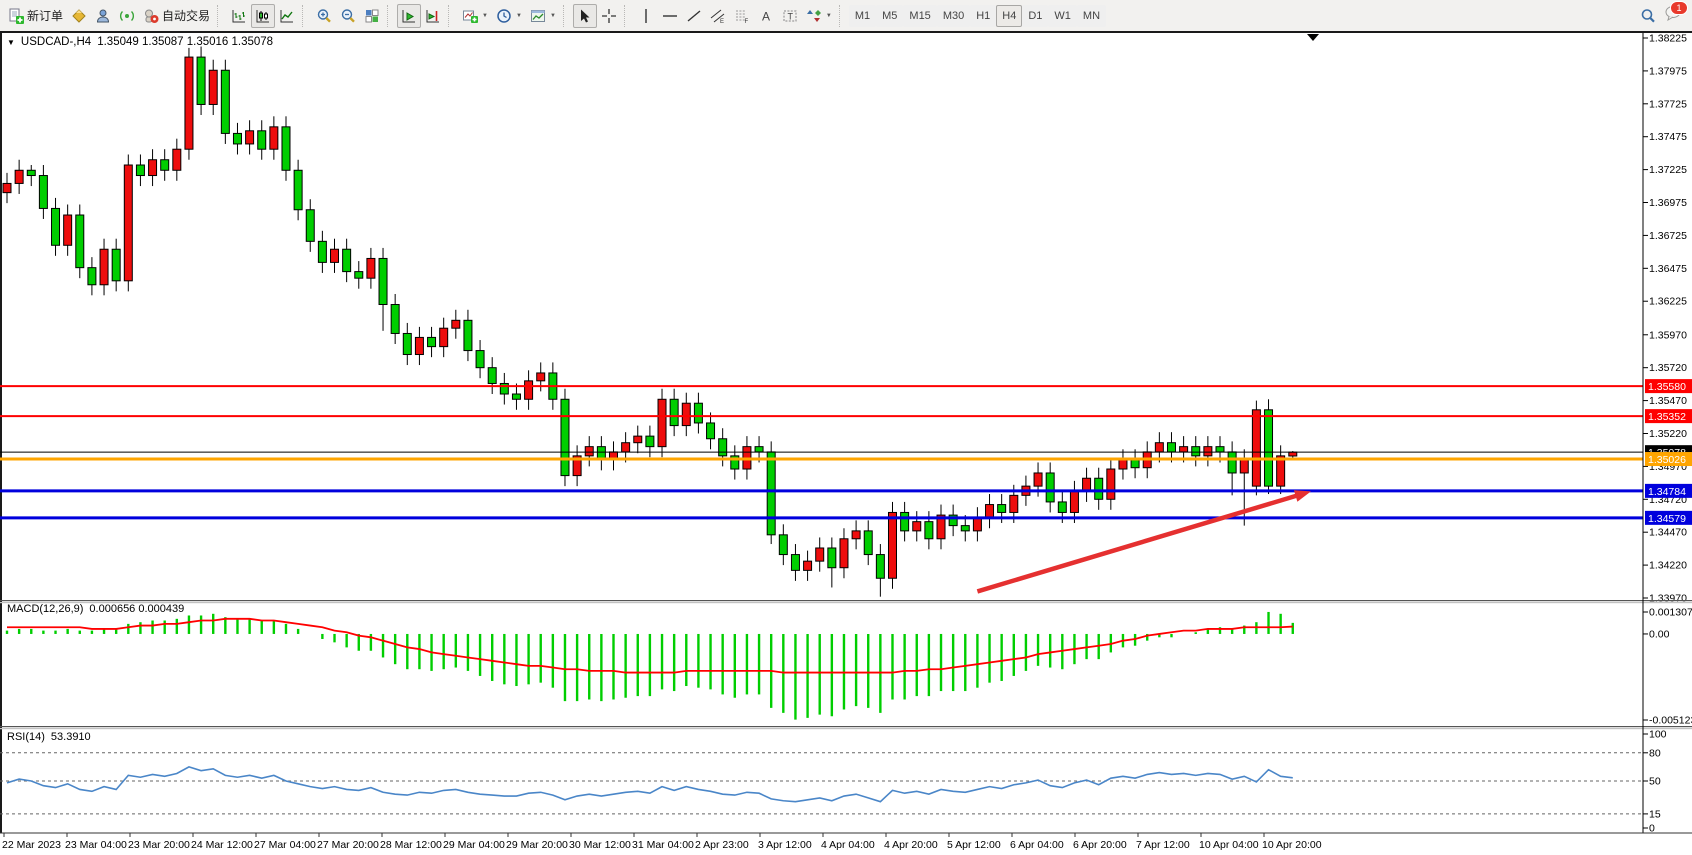 This screenshot has height=855, width=1692. Describe the element at coordinates (742, 16) in the screenshot. I see `fibonacci-tool-button: F` at that location.